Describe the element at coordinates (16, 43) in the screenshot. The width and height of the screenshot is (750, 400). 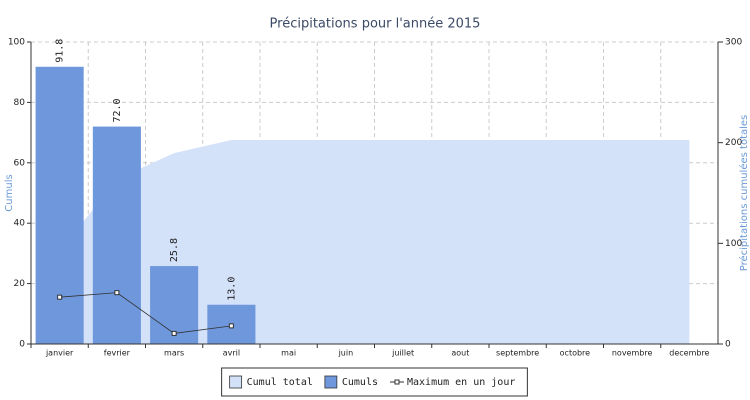
I see `y-tick-label: 100` at that location.